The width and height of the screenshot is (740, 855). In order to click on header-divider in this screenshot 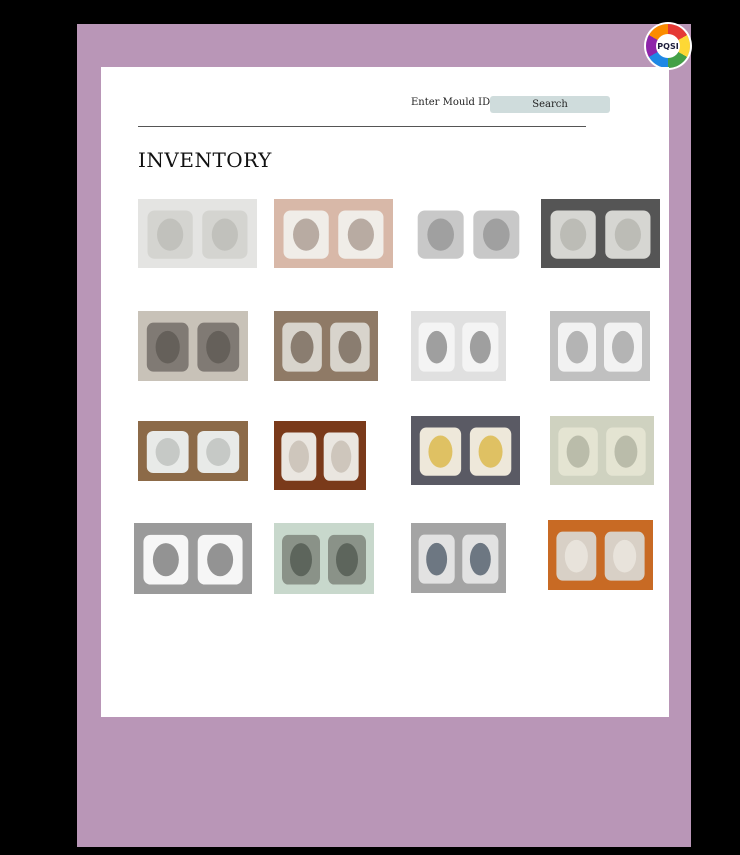, I will do `click(362, 126)`.